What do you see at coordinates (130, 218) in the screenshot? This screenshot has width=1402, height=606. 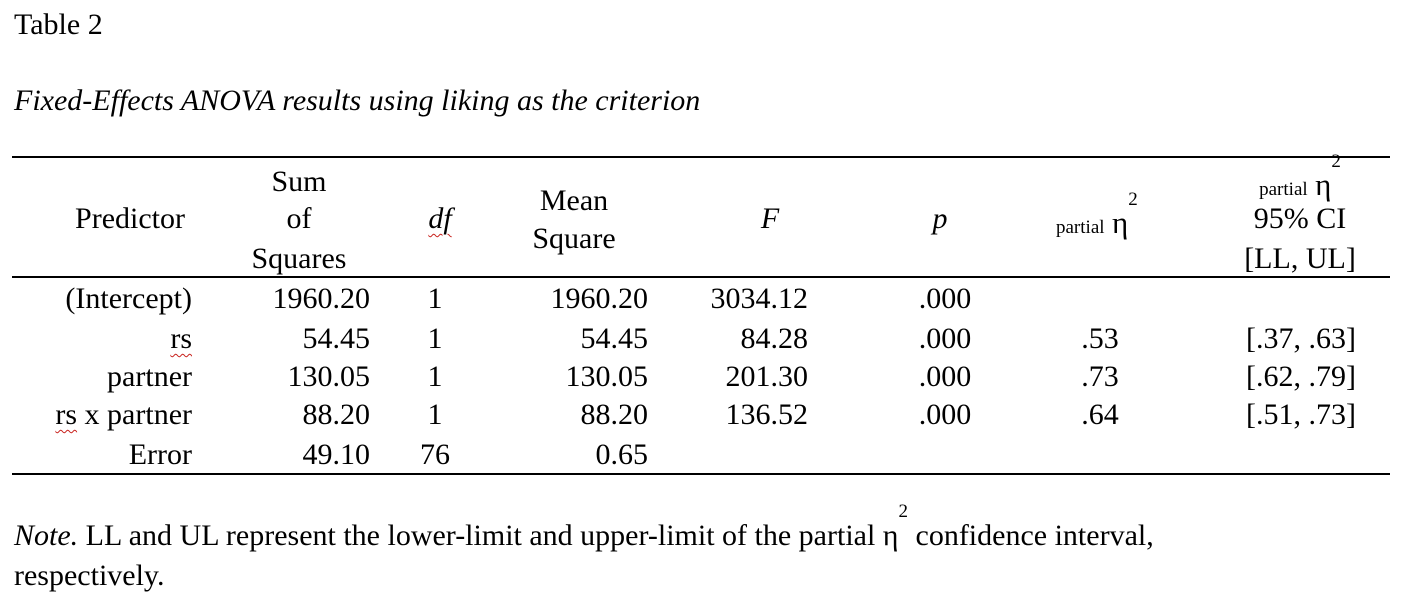 I see `header-predictor: Predictor` at bounding box center [130, 218].